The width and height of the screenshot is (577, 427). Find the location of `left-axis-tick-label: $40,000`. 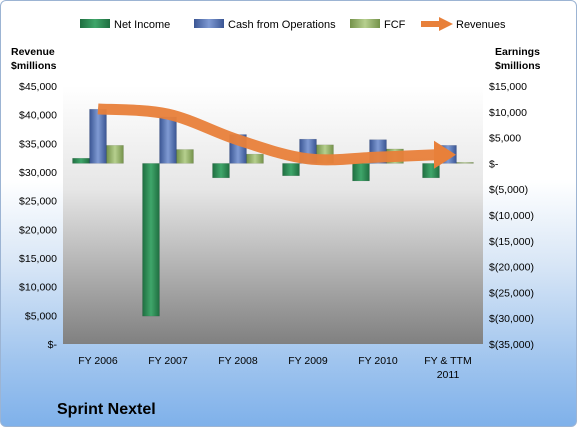

left-axis-tick-label: $40,000 is located at coordinates (38, 116).